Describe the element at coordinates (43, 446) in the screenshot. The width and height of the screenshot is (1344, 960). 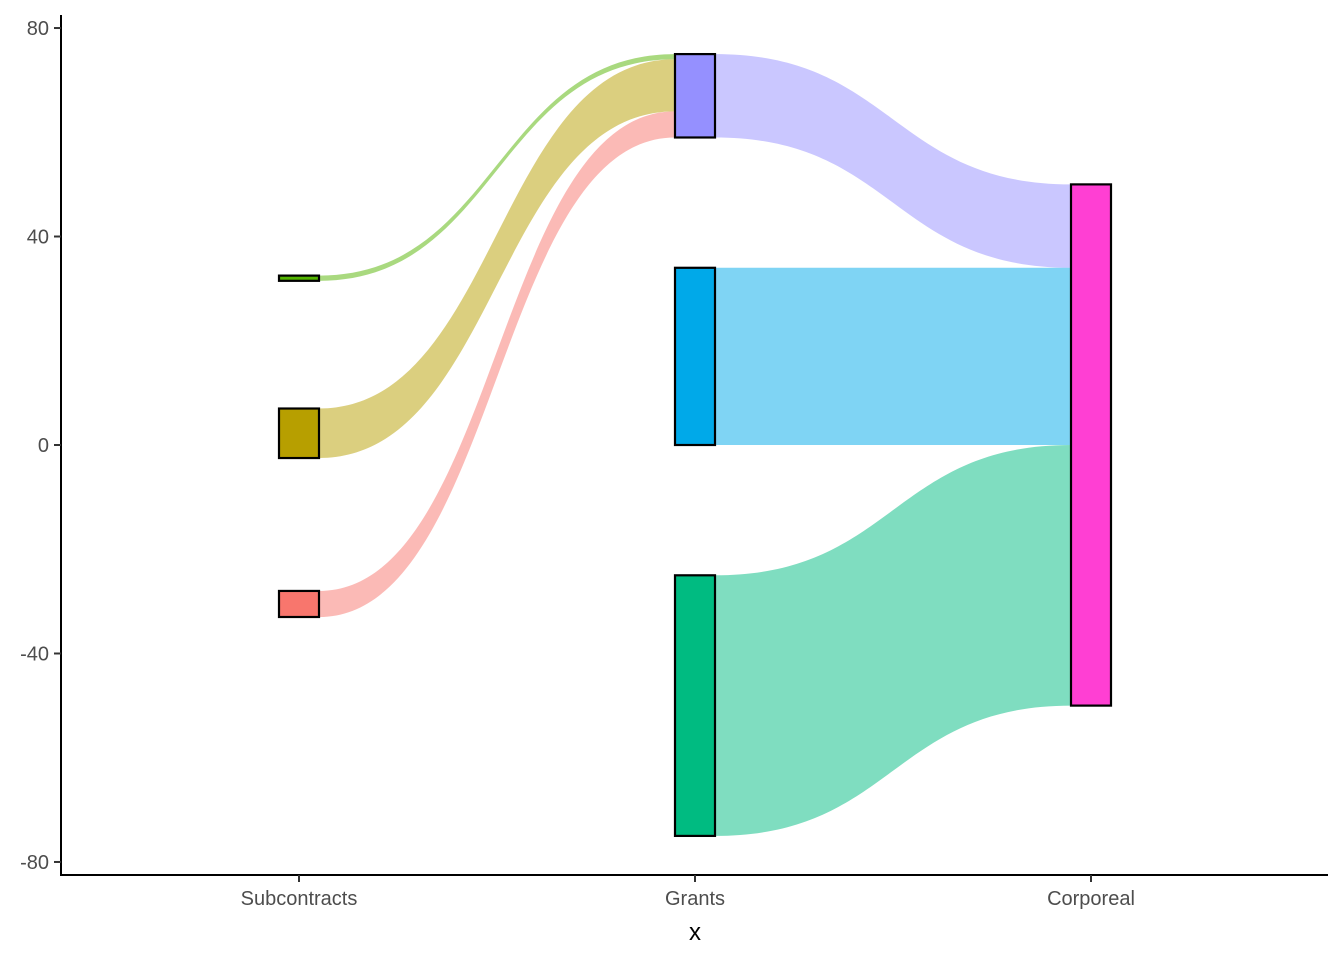
I see `y-tick-label: 0` at that location.